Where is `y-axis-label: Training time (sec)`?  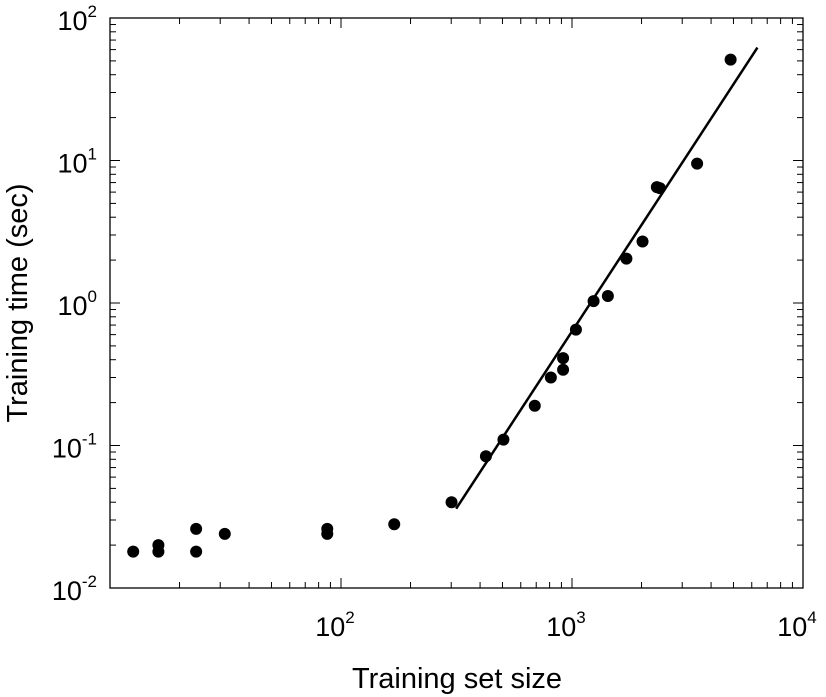 y-axis-label: Training time (sec) is located at coordinates (18, 302).